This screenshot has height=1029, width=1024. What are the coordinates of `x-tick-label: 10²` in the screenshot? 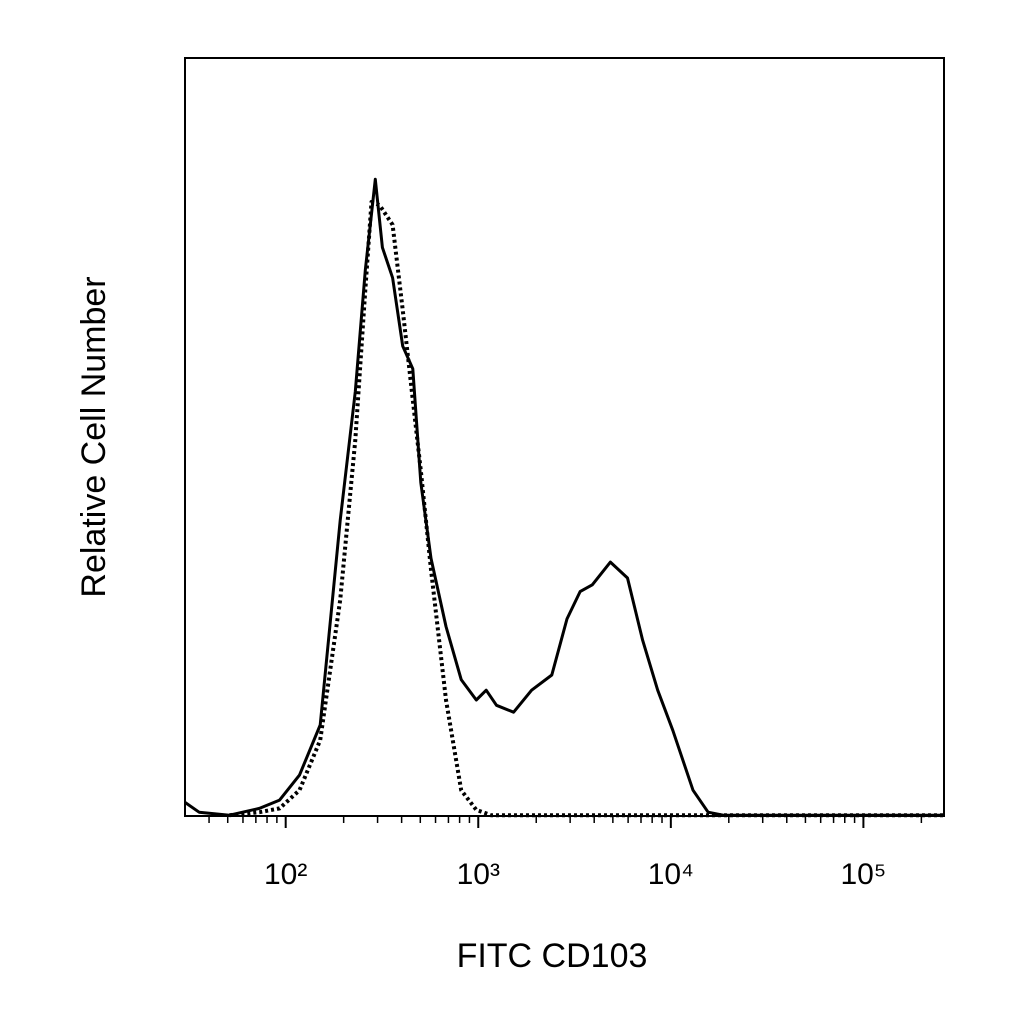 It's located at (285, 874).